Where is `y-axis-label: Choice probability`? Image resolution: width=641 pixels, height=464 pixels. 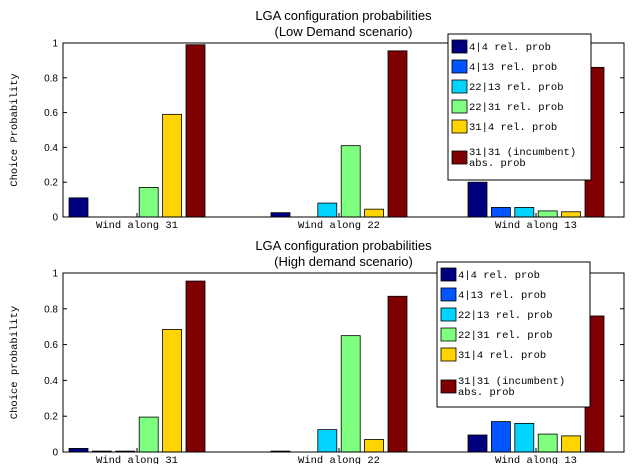 y-axis-label: Choice probability is located at coordinates (15, 362).